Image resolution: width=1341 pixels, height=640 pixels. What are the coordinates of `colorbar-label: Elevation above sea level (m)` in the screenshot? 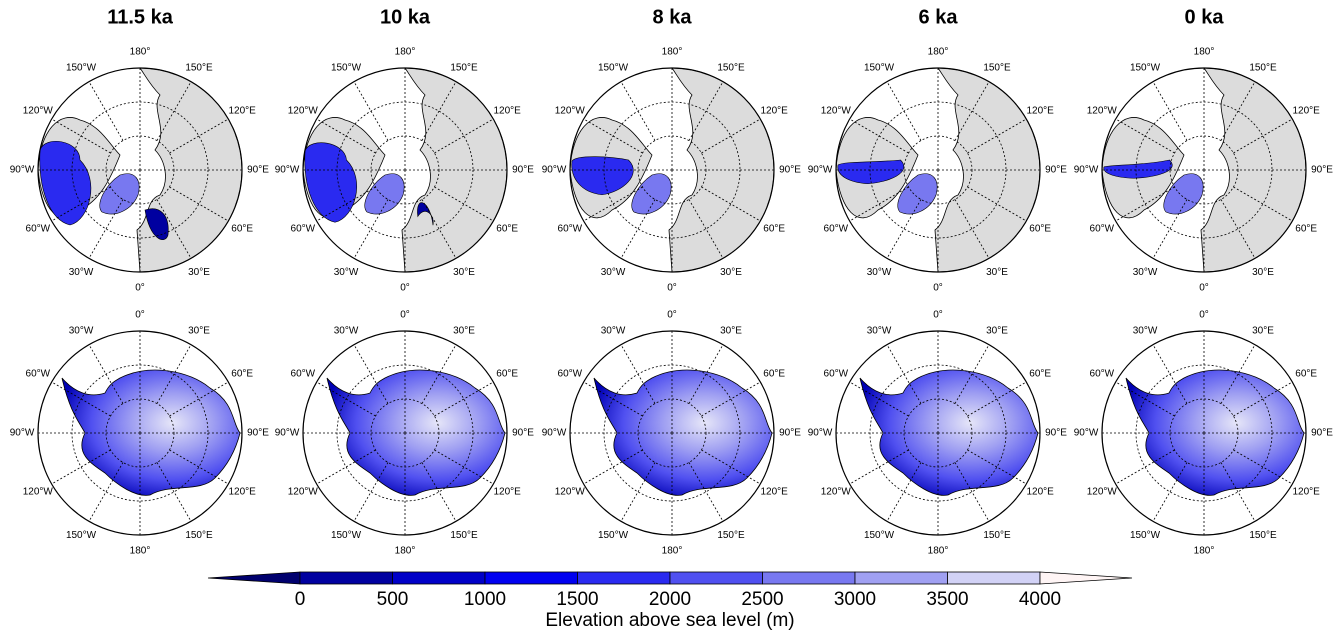 It's located at (669, 620).